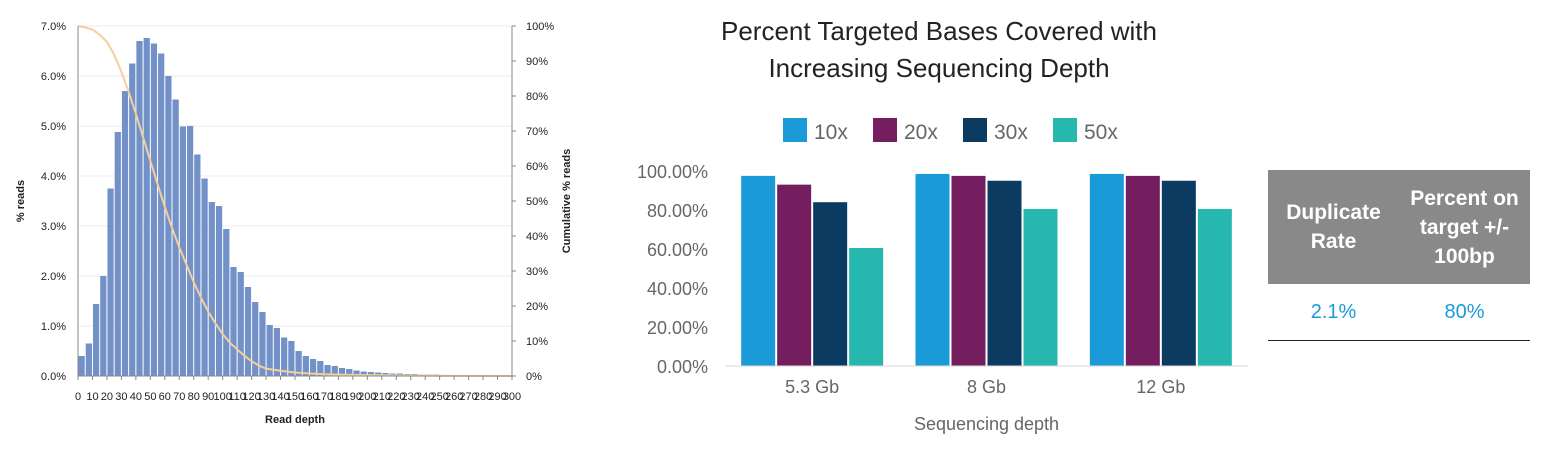  I want to click on left-y2-tick-labels: 0% 10% 20% 30% 40% 50% 60% 70% 80% 90% 100%, so click(533, 202).